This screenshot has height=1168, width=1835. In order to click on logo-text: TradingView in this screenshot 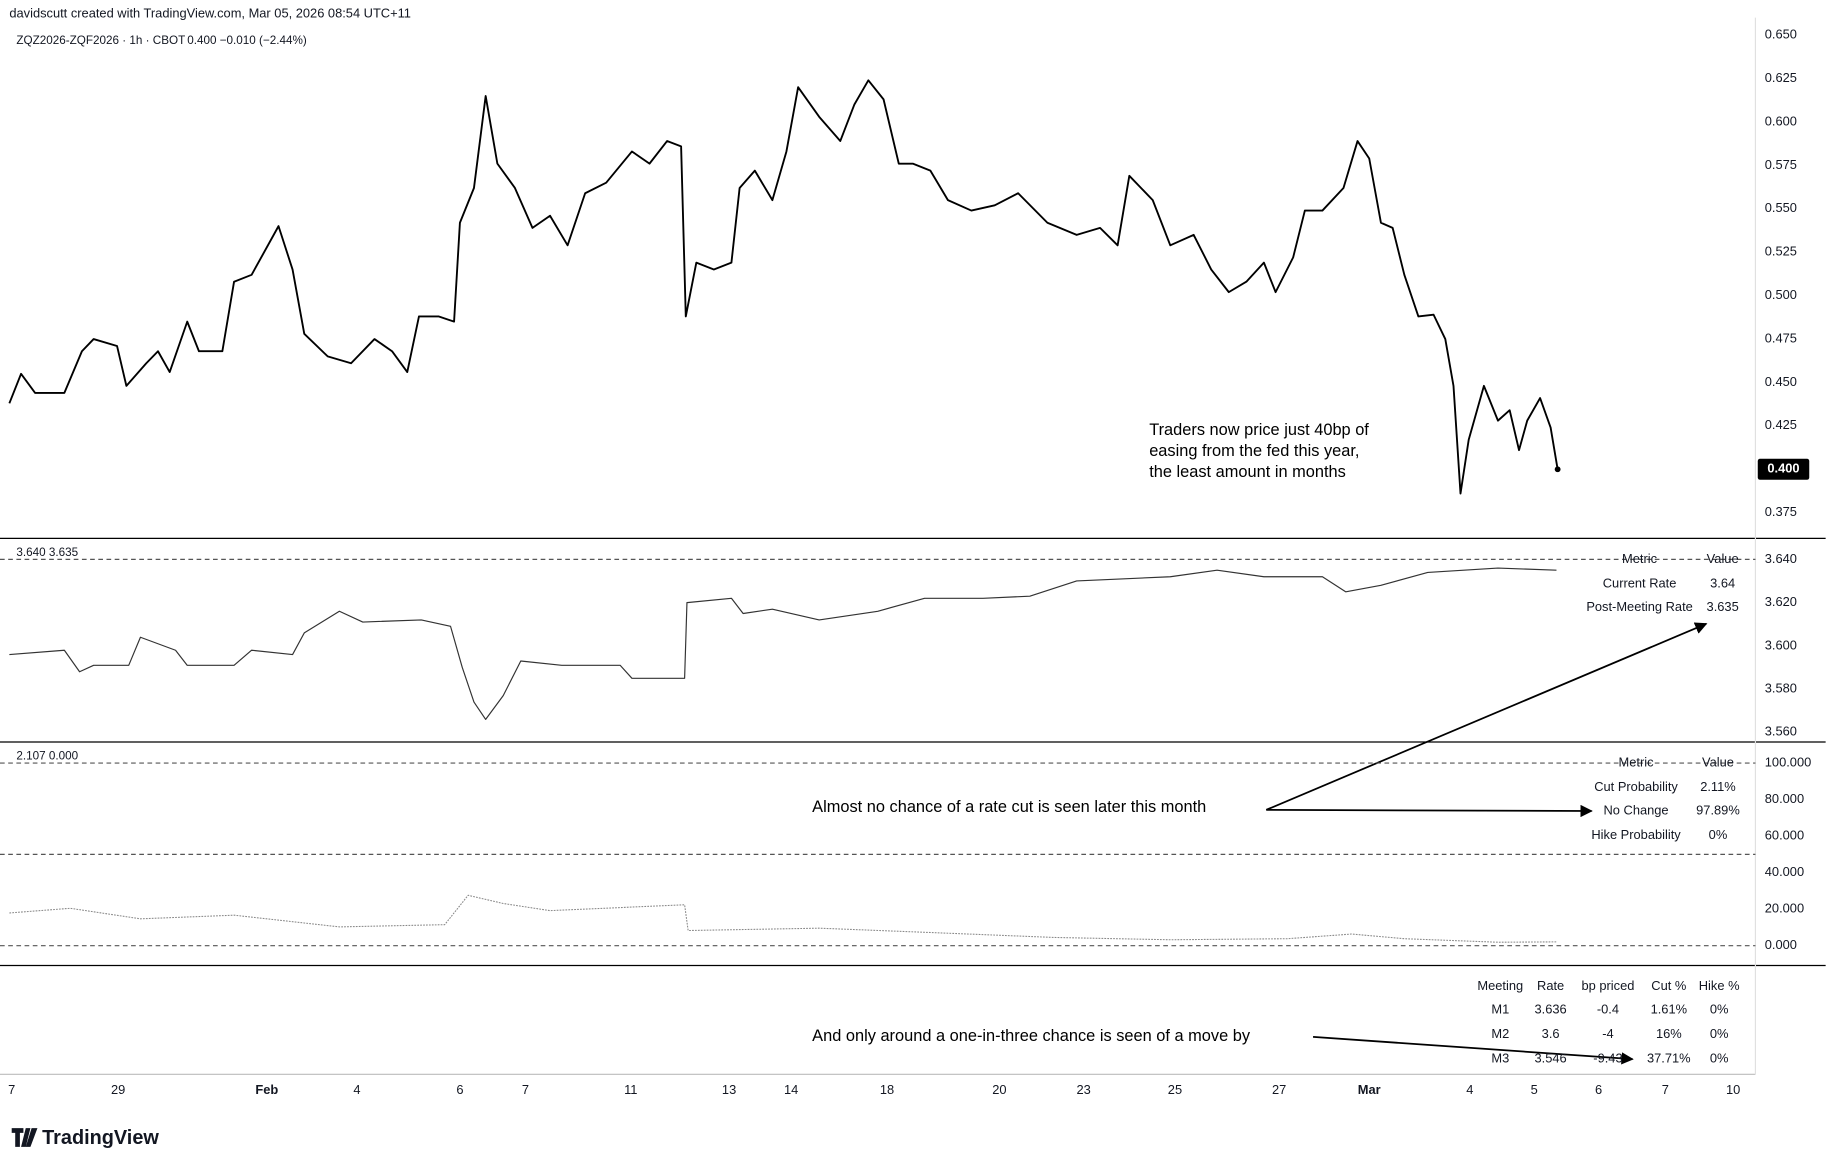, I will do `click(100, 1138)`.